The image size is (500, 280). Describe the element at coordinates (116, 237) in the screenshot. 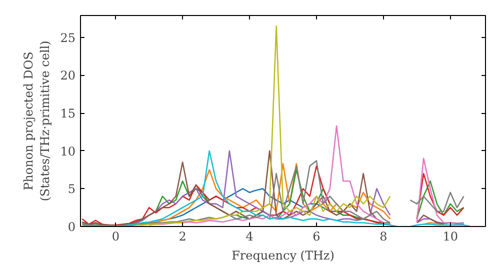

I see `x-tick-label: 0` at that location.